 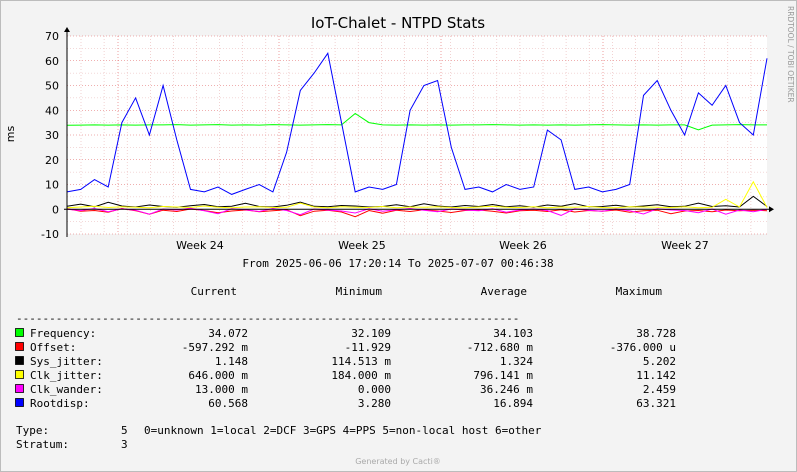 What do you see at coordinates (771, 209) in the screenshot?
I see `x-axis-arrow` at bounding box center [771, 209].